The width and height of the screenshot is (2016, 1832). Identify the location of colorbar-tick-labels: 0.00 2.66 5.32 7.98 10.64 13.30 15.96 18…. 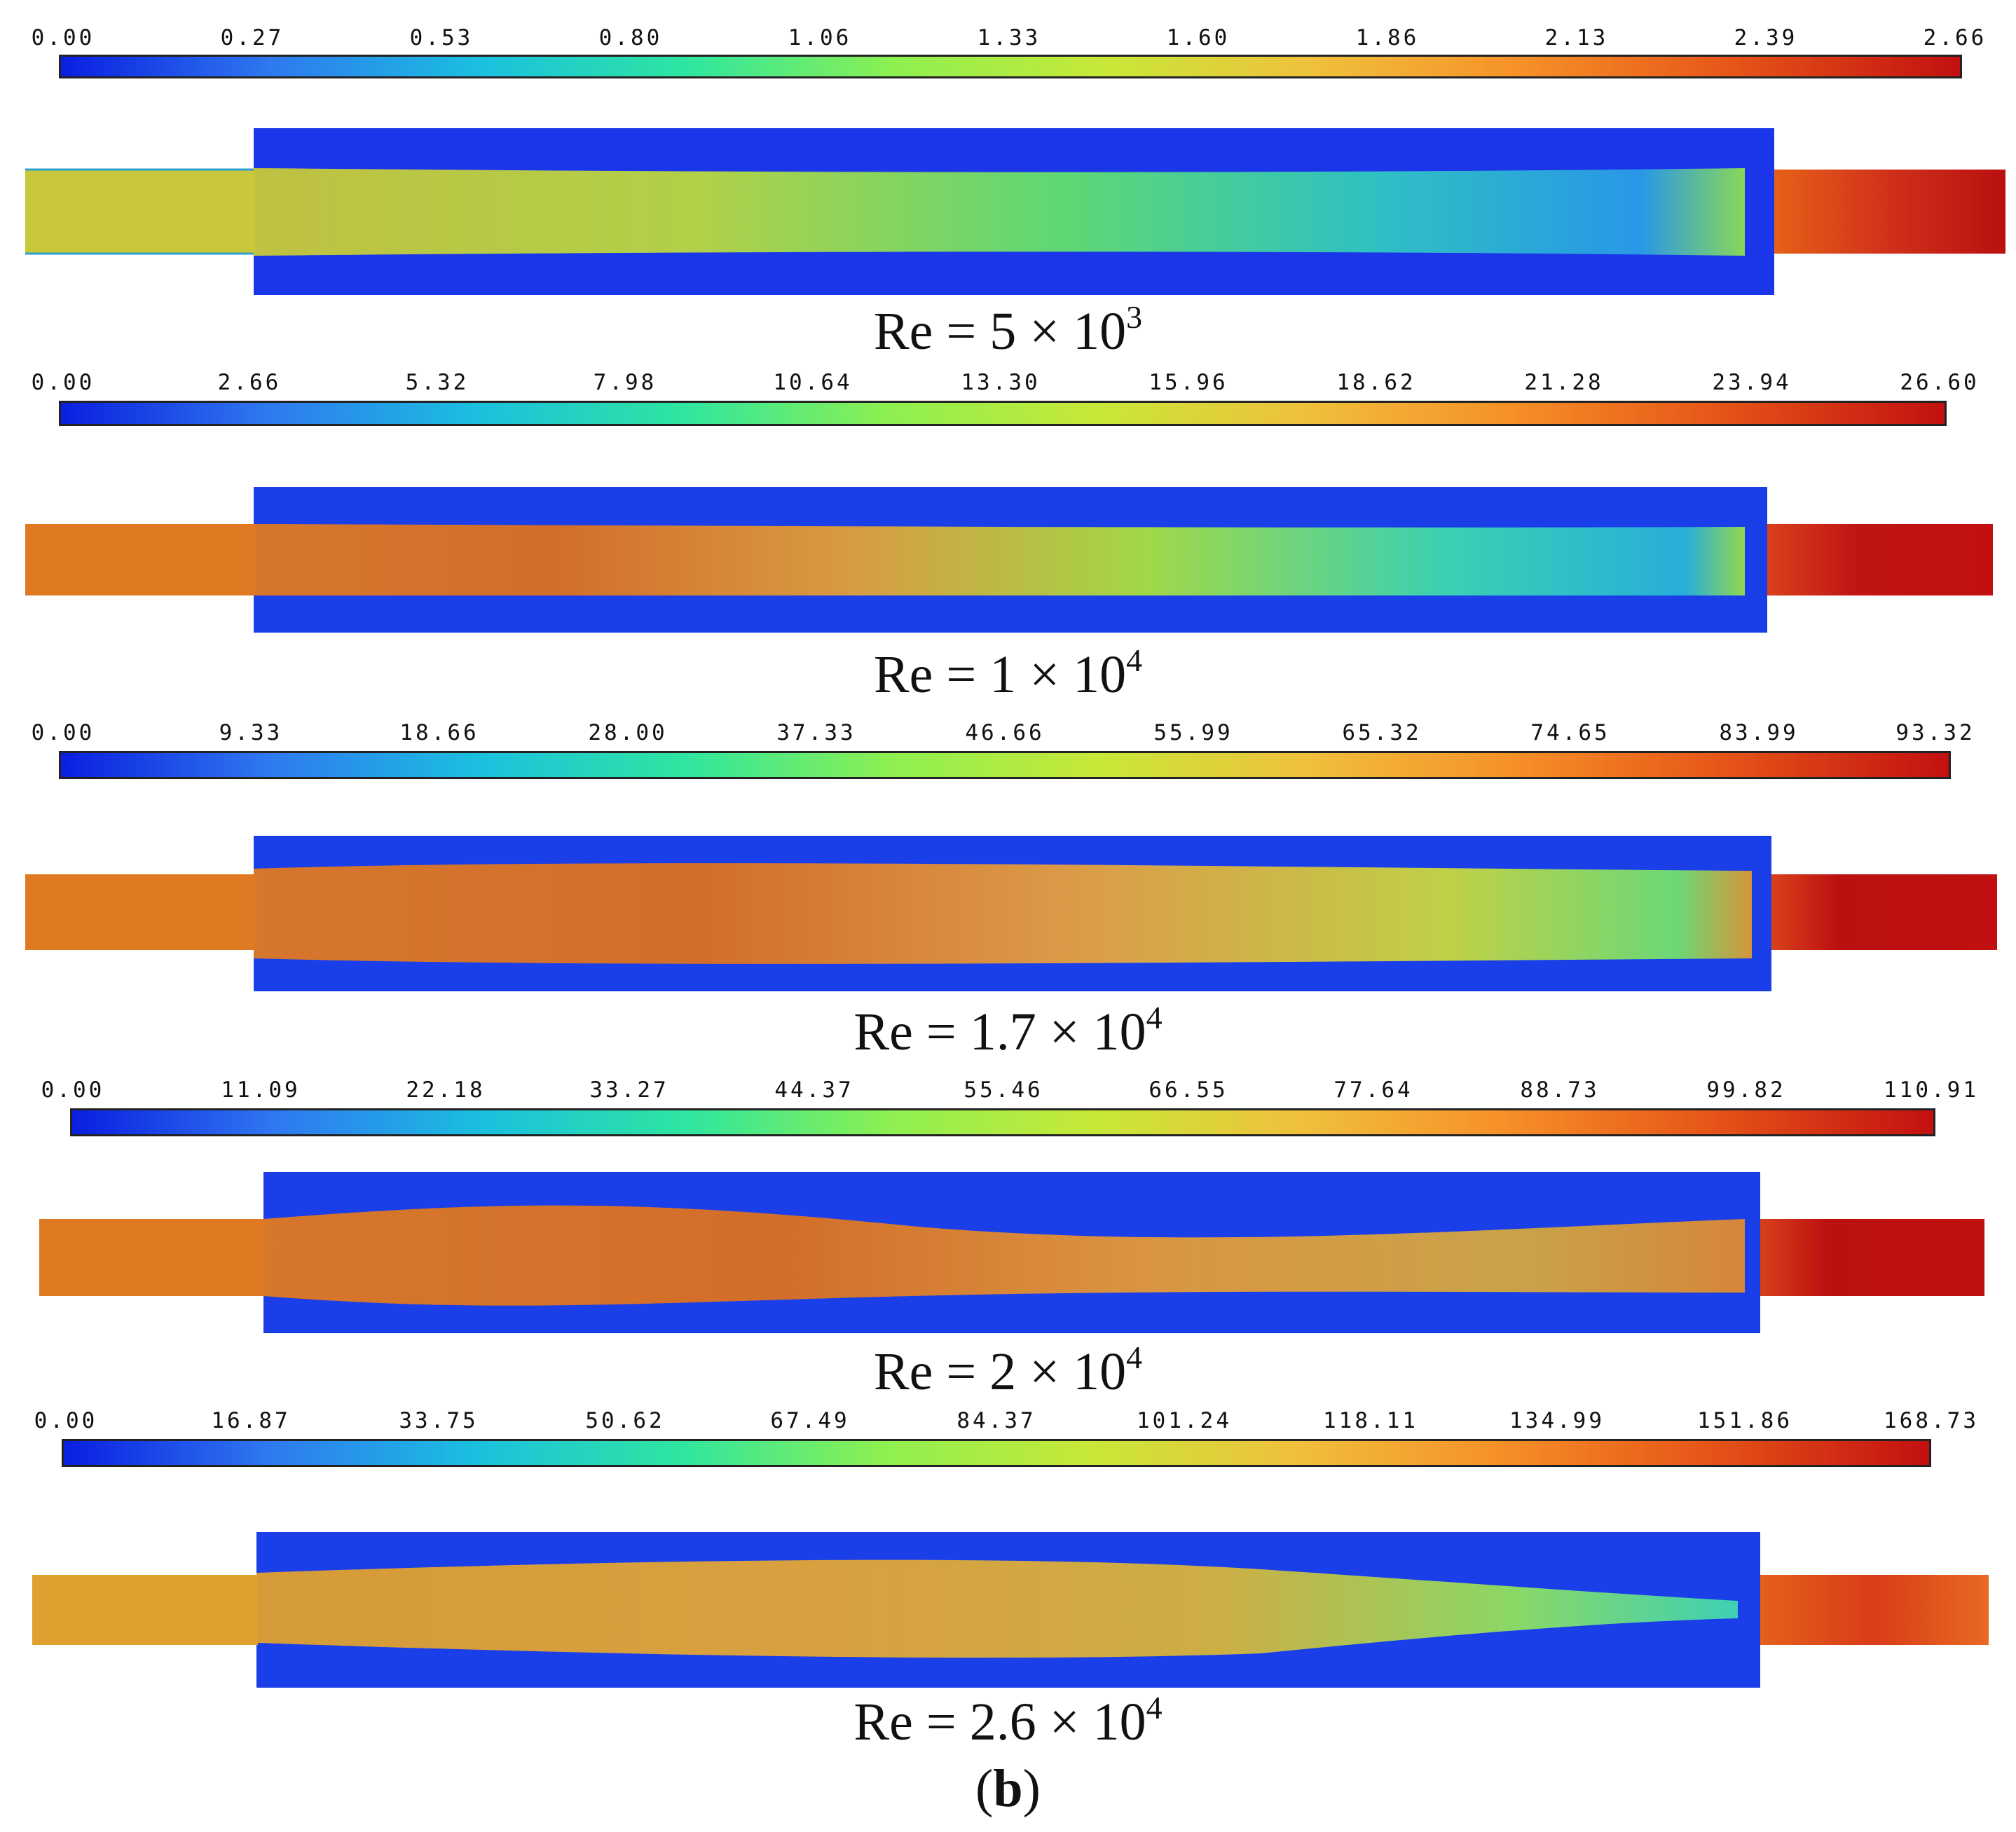
(1008, 382).